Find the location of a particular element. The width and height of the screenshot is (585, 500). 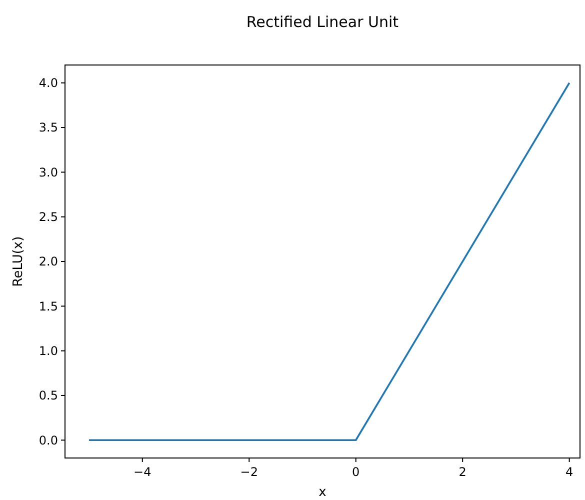

y-tick-label: 0.5 is located at coordinates (48, 395).